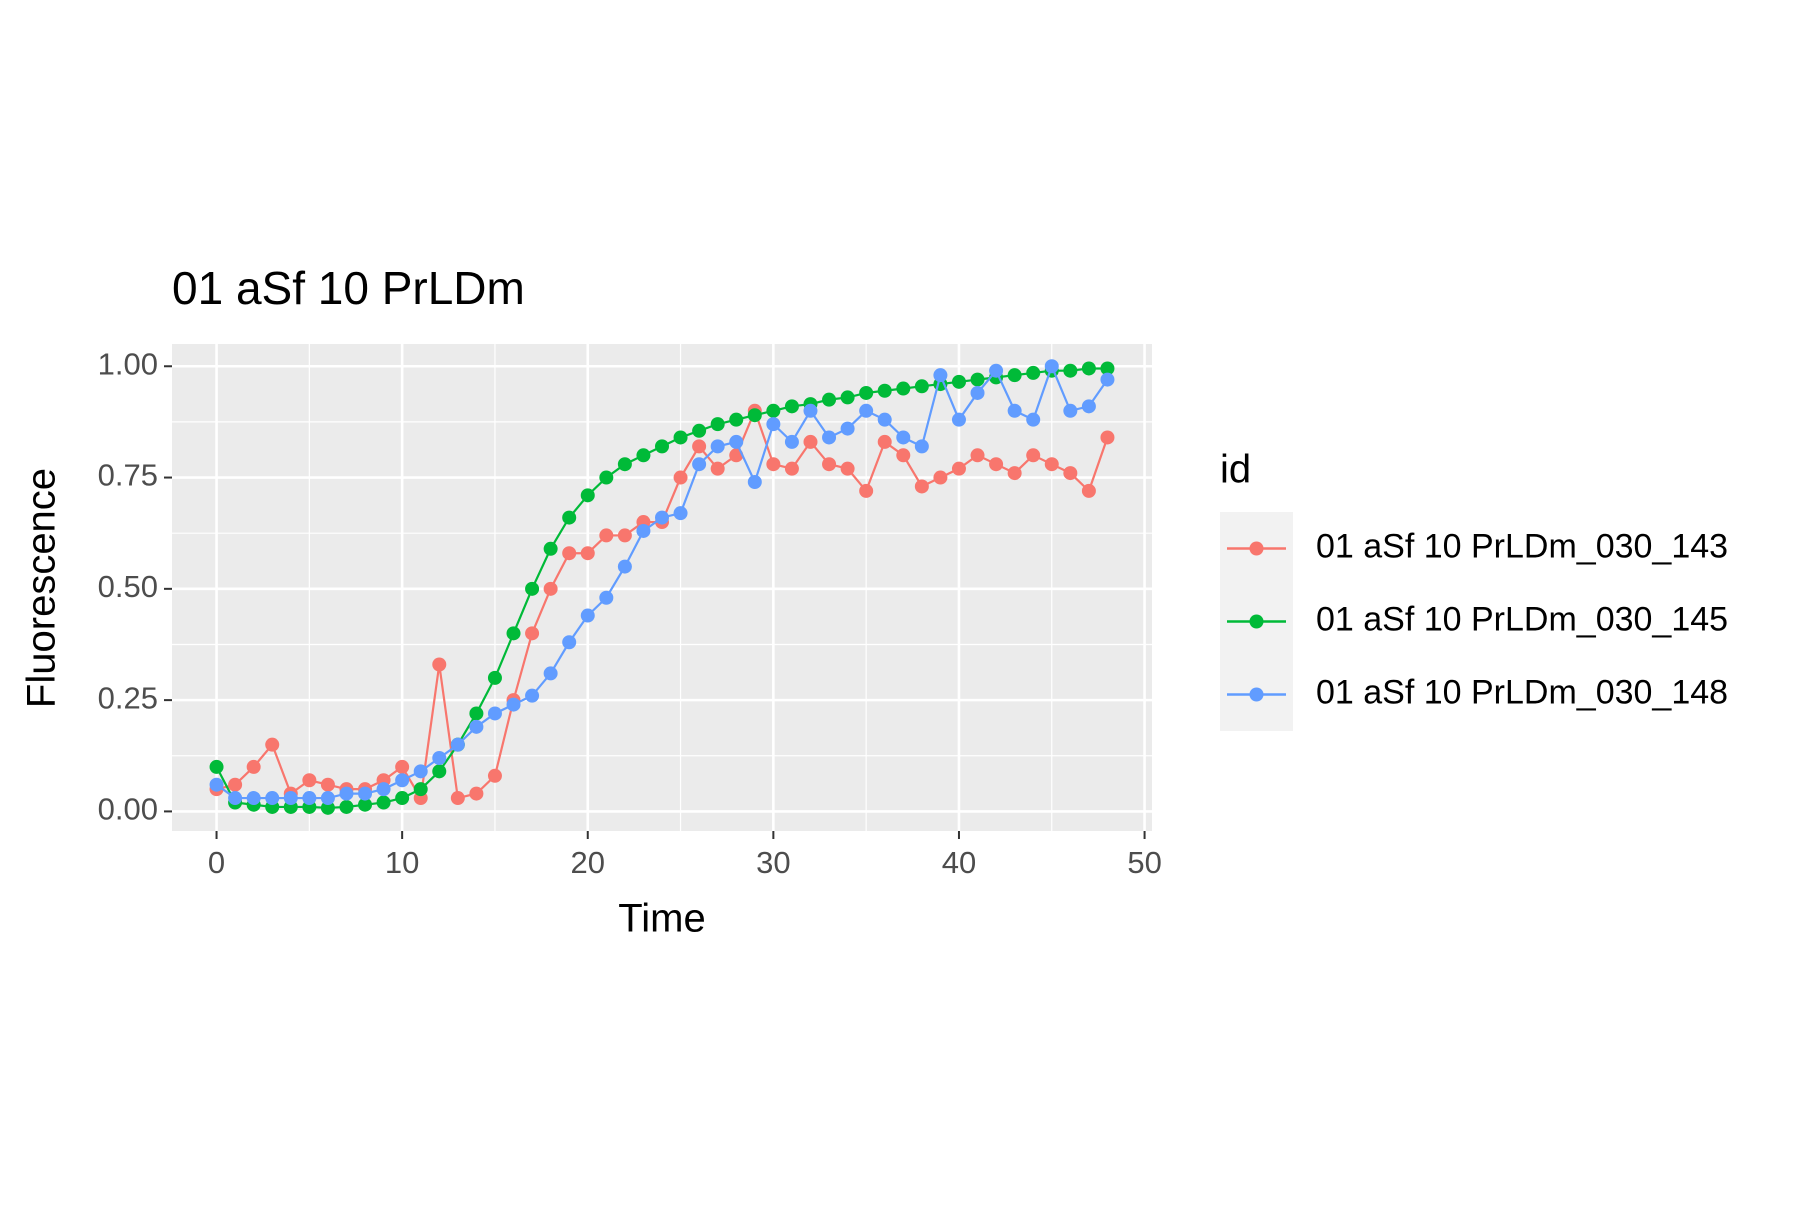  Describe the element at coordinates (959, 862) in the screenshot. I see `x-tick-label: 40` at that location.